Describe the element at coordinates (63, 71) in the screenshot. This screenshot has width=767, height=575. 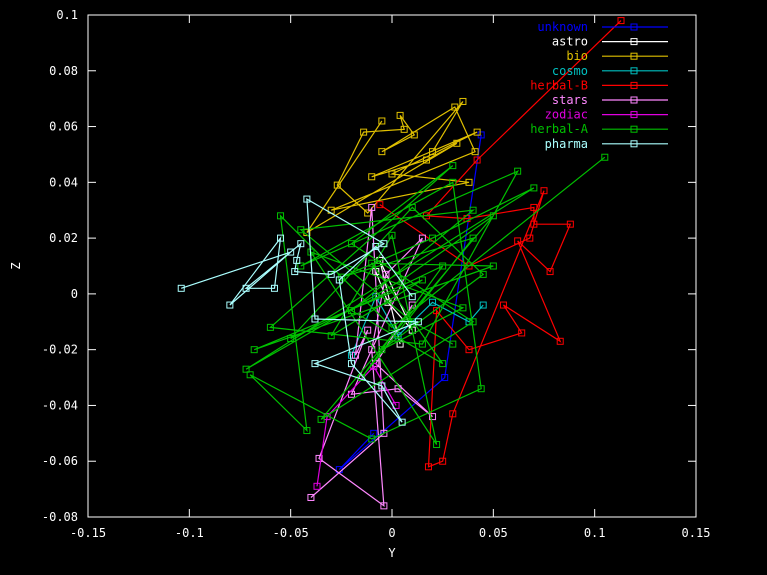
I see `y-tick-label: 0.08` at that location.